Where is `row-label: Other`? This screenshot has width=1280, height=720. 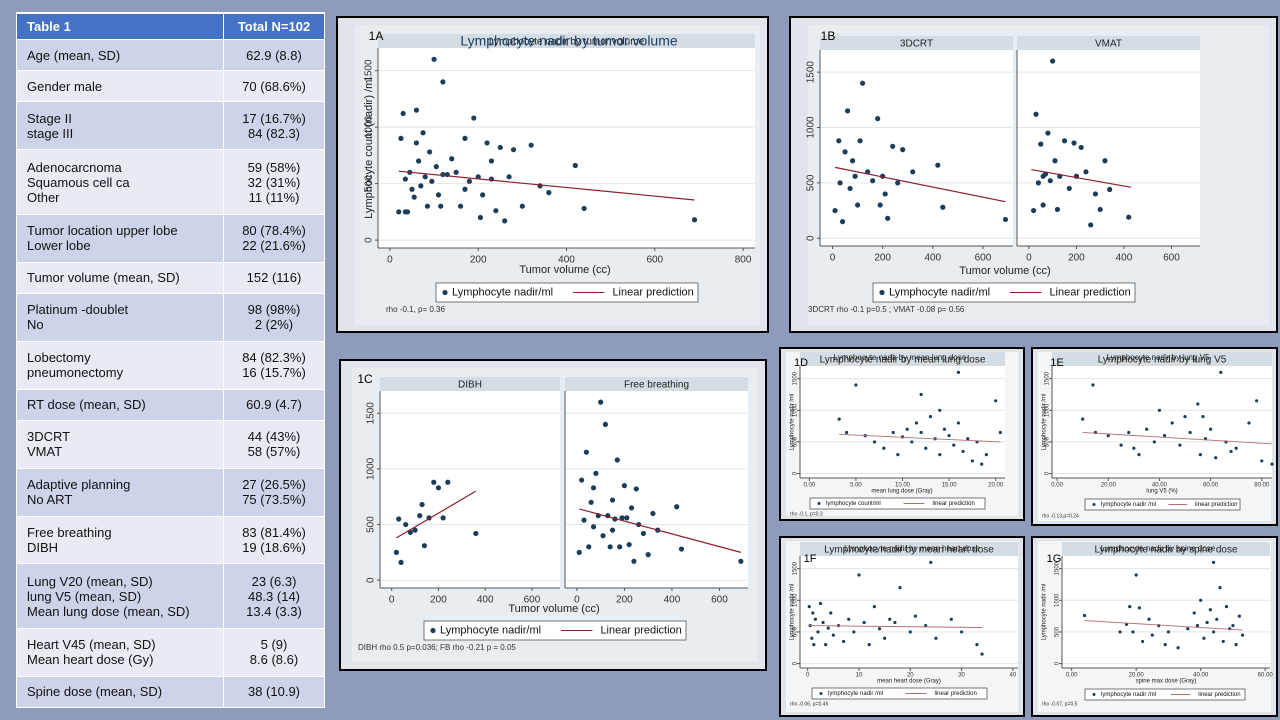 row-label: Other is located at coordinates (43, 197).